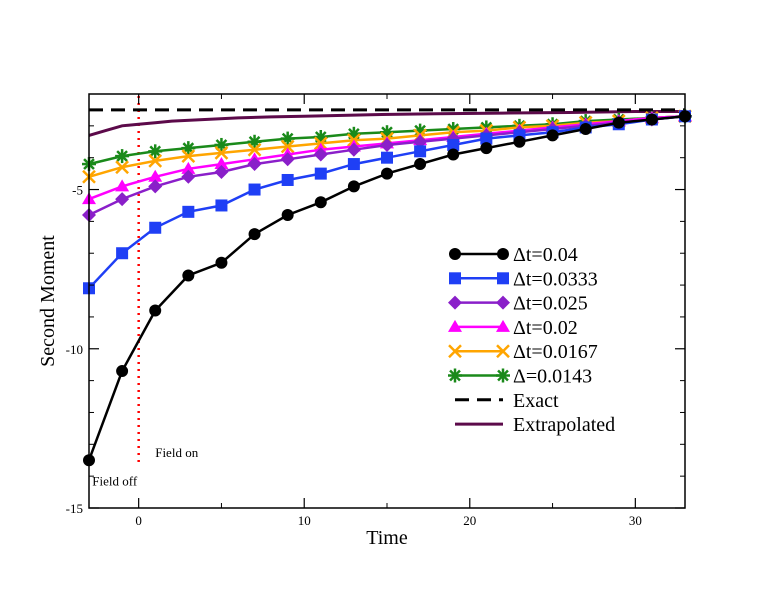  Describe the element at coordinates (48, 301) in the screenshot. I see `y-axis-title: Second Moment` at that location.